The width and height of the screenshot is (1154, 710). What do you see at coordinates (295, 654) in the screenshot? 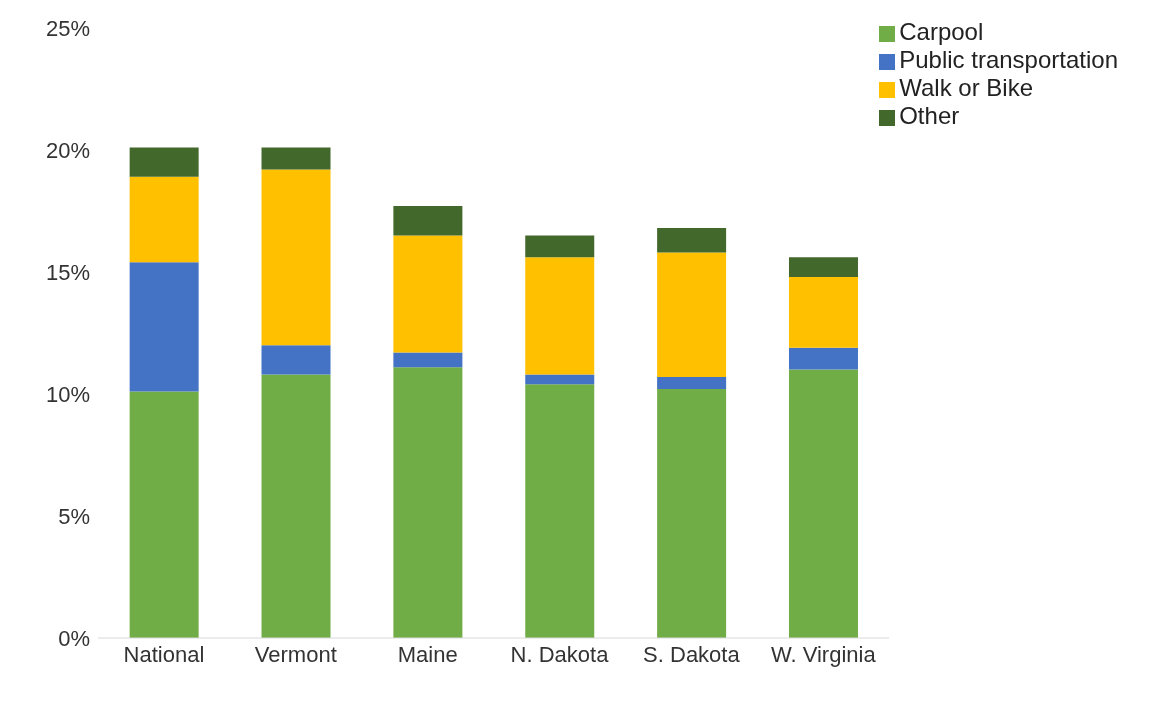
I see `x-tick-label: Vermont` at bounding box center [295, 654].